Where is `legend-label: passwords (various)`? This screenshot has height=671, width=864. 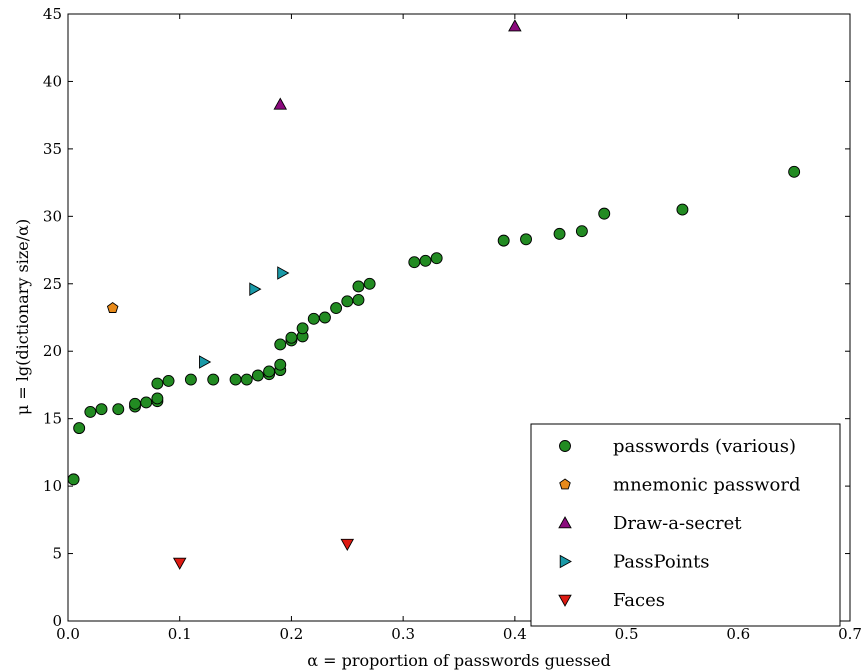 legend-label: passwords (various) is located at coordinates (704, 446).